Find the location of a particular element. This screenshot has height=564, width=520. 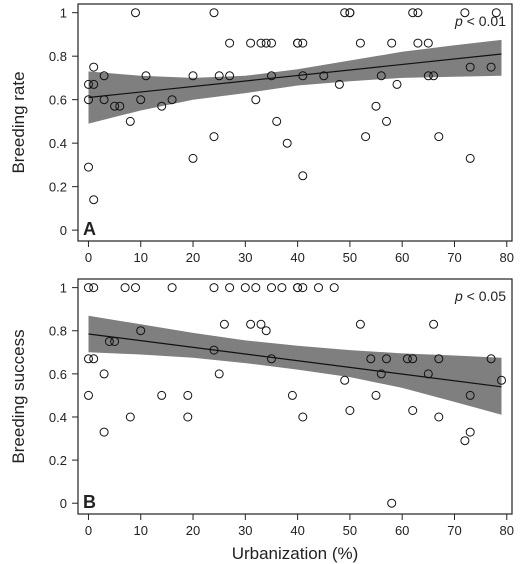

fit-line is located at coordinates (295, 76).